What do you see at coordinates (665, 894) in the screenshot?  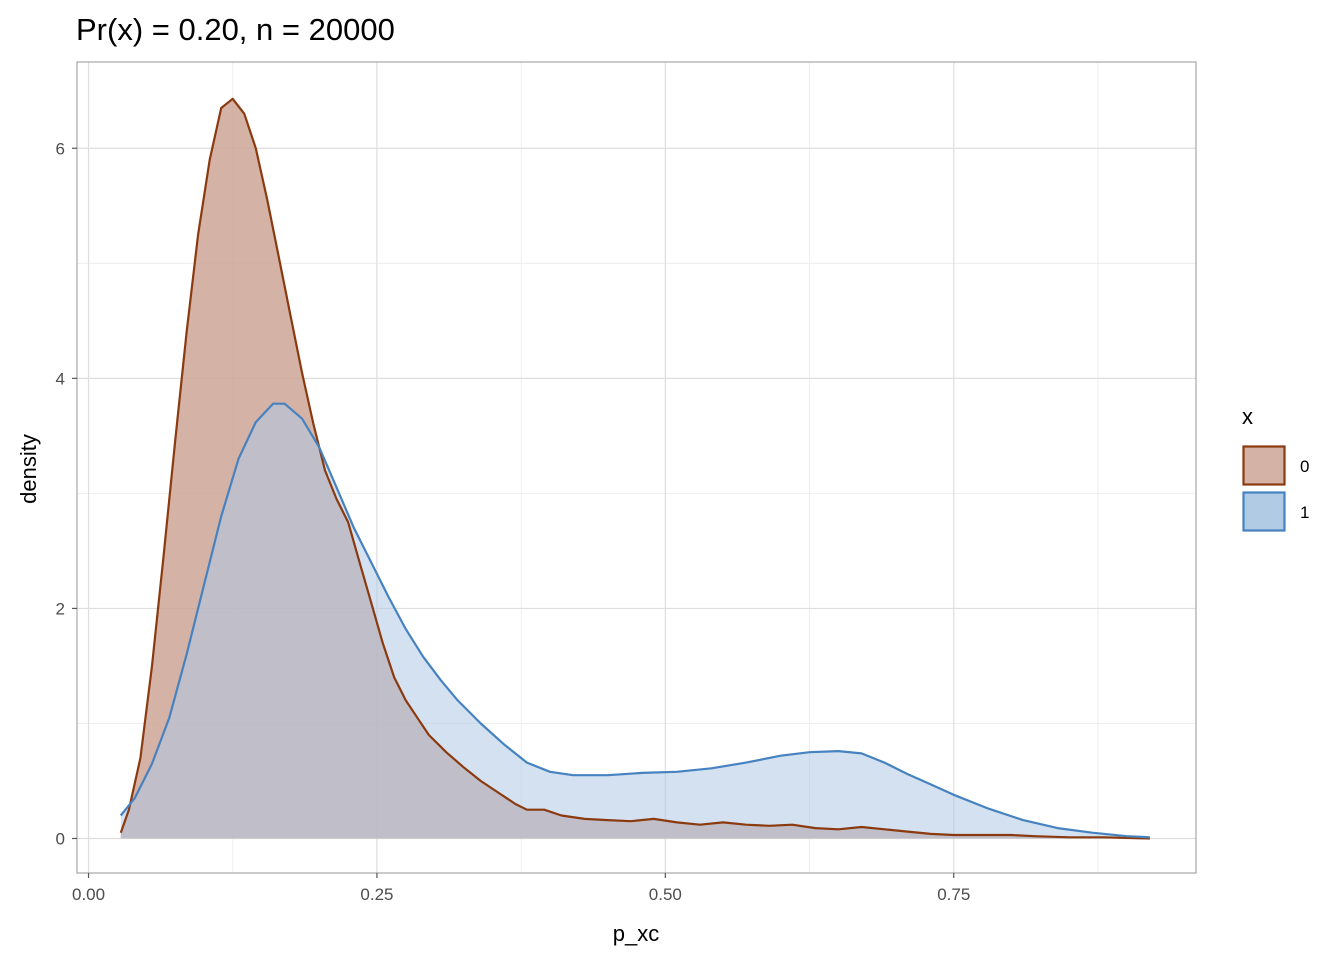 I see `x-tick-label: 0.50` at bounding box center [665, 894].